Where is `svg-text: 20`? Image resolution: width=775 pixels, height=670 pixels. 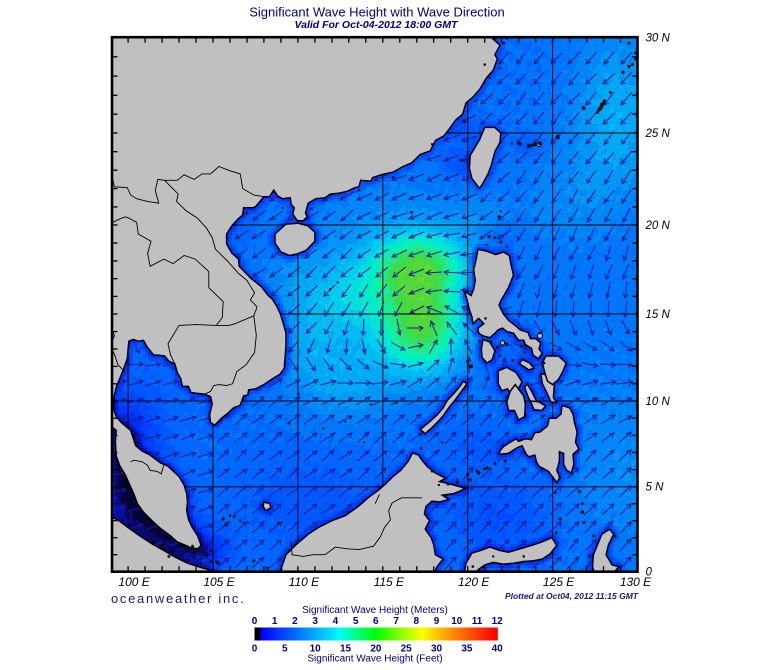 svg-text: 20 is located at coordinates (376, 649).